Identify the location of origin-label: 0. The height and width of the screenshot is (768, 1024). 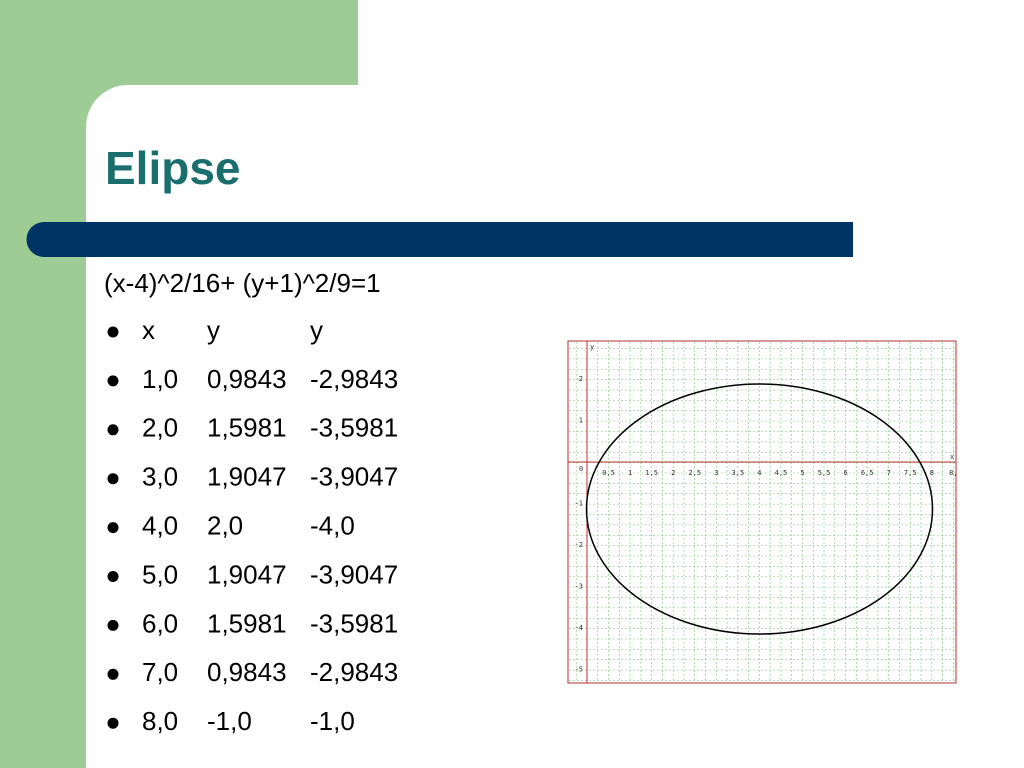
(581, 469).